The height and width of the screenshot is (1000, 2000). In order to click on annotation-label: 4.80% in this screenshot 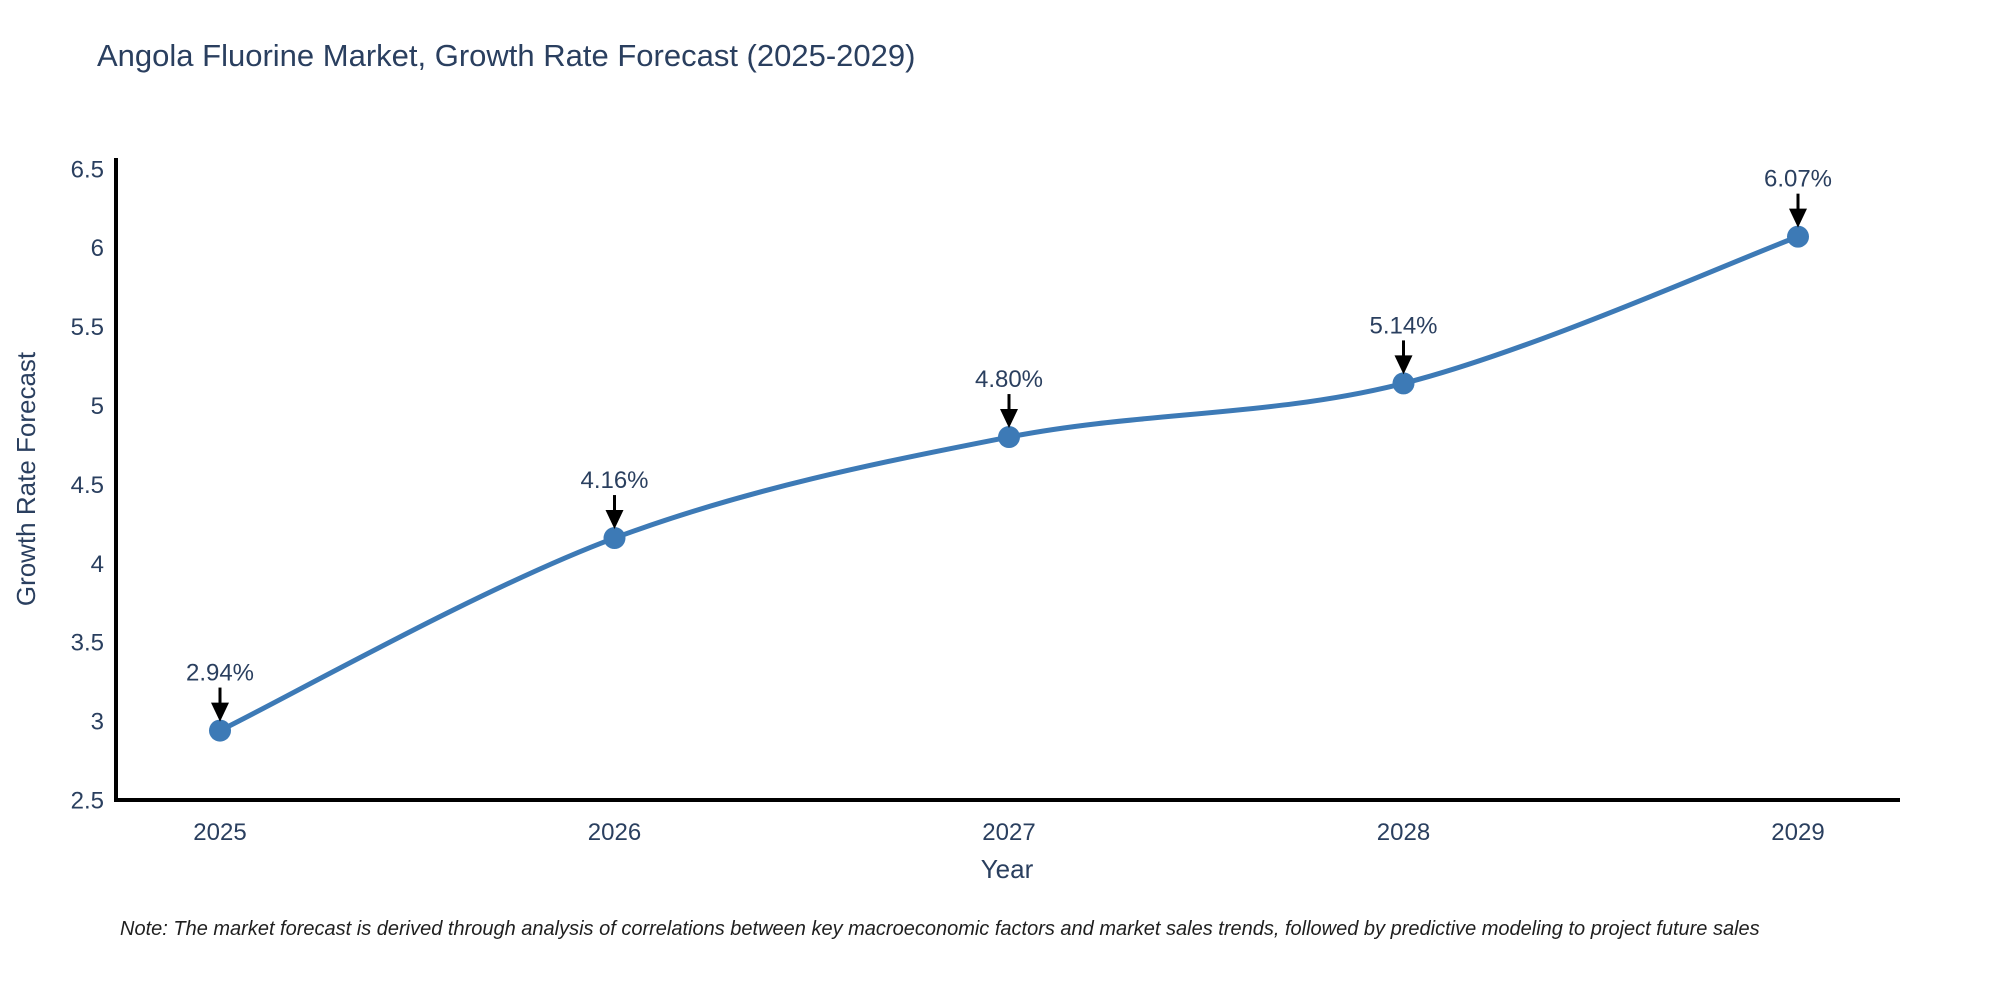, I will do `click(1009, 379)`.